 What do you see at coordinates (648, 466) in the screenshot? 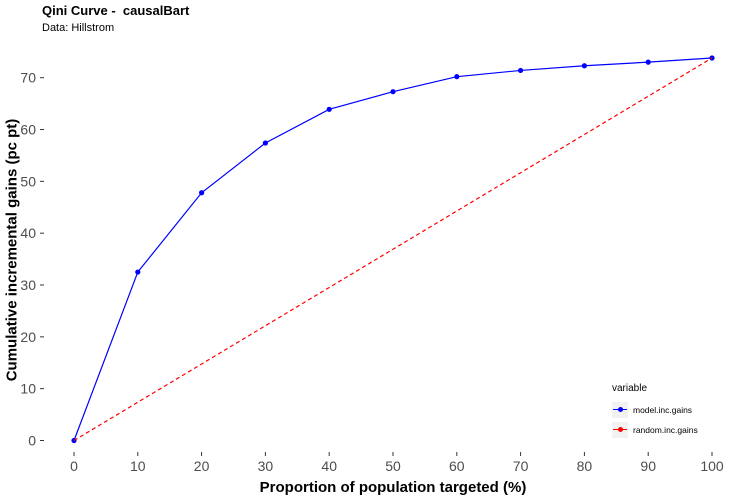
I see `x-tick-label: 90` at bounding box center [648, 466].